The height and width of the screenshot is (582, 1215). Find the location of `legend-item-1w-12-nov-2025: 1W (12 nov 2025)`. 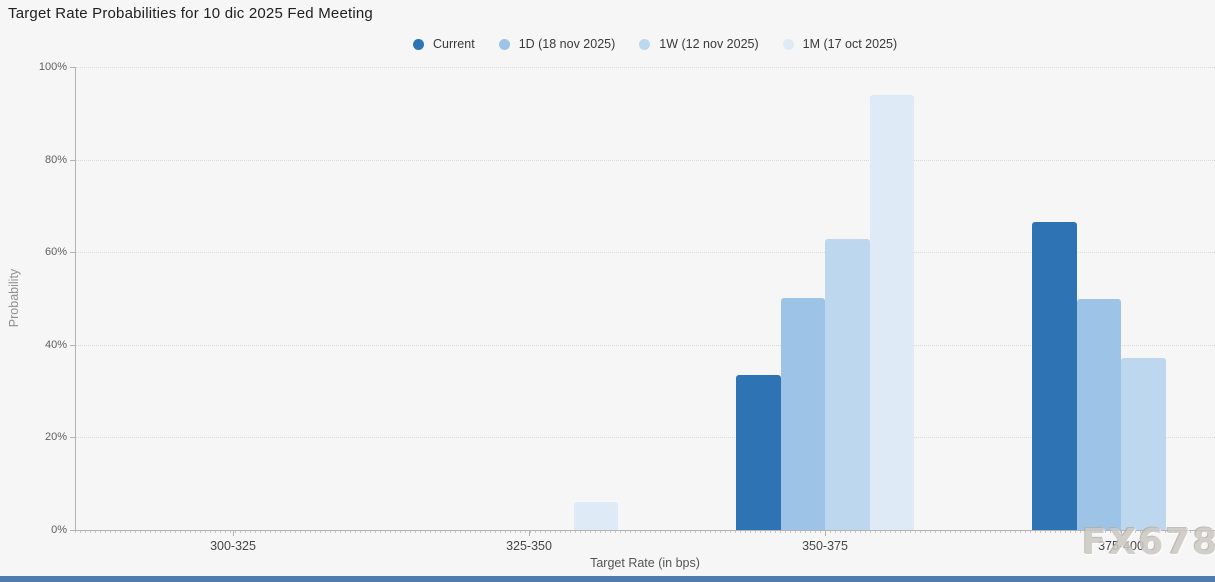

legend-item-1w-12-nov-2025: 1W (12 nov 2025) is located at coordinates (699, 44).